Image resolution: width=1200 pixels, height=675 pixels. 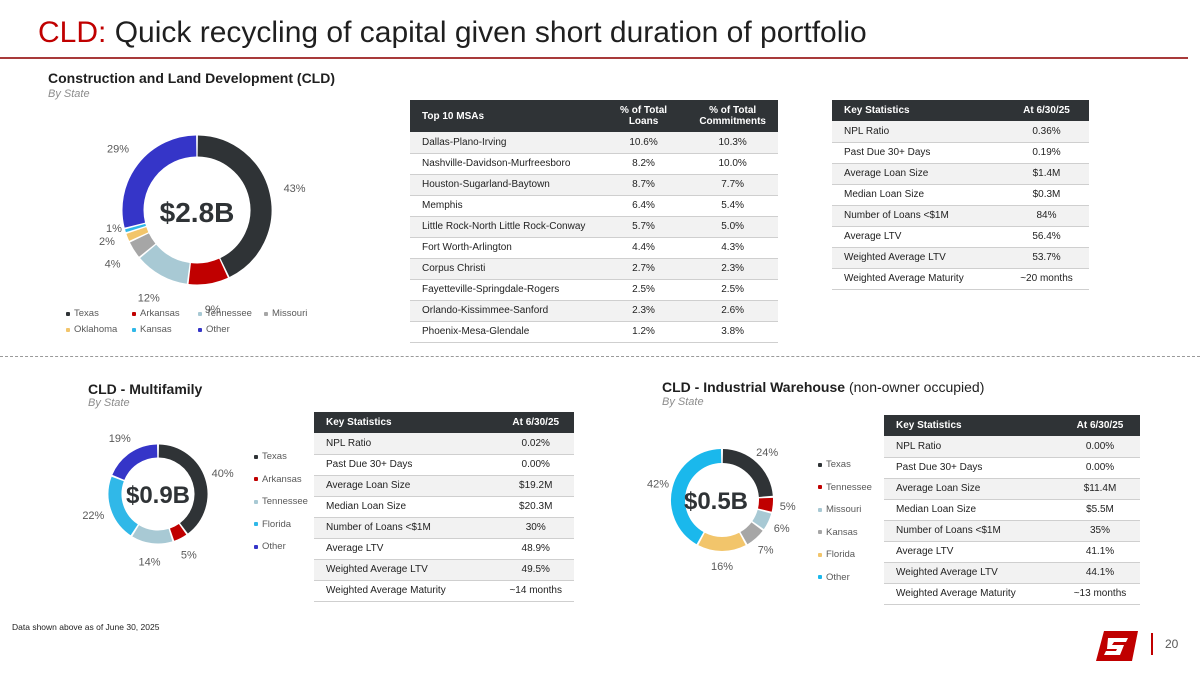 I want to click on cld-legend-label: Missouri, so click(x=290, y=313).